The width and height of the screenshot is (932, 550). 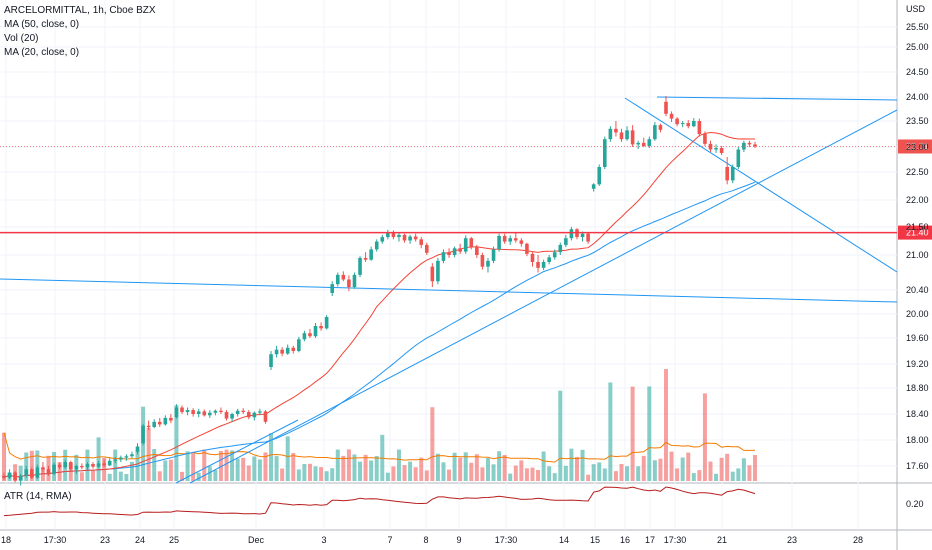 I want to click on time-tick-label: 21, so click(x=722, y=540).